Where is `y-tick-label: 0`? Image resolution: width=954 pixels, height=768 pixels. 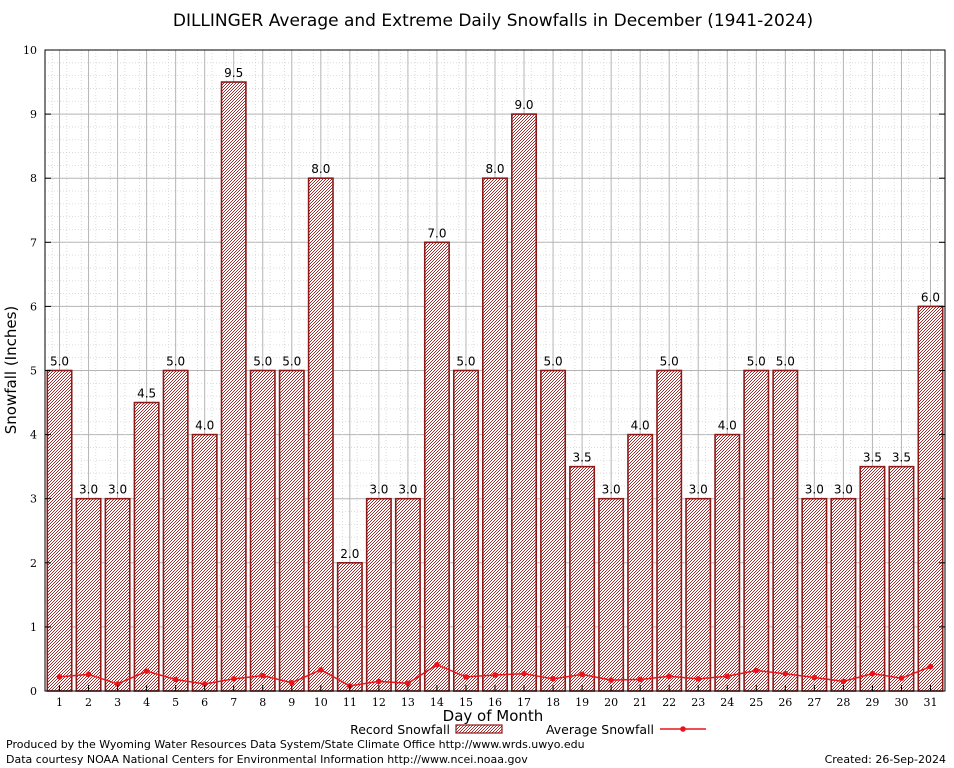 y-tick-label: 0 is located at coordinates (33, 691).